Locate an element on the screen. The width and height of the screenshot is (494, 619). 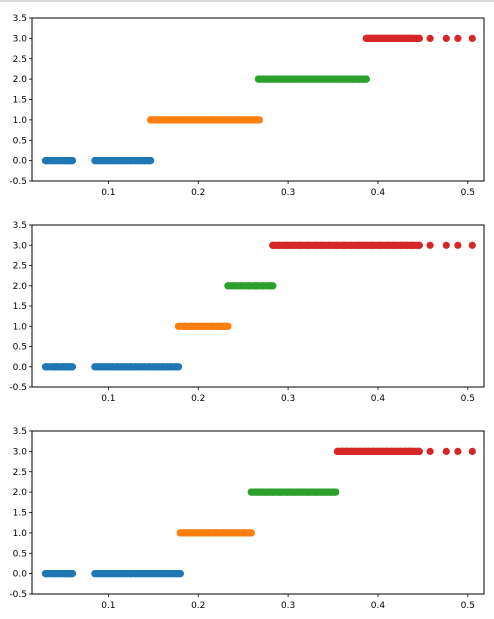
window-top-border is located at coordinates (247, 1).